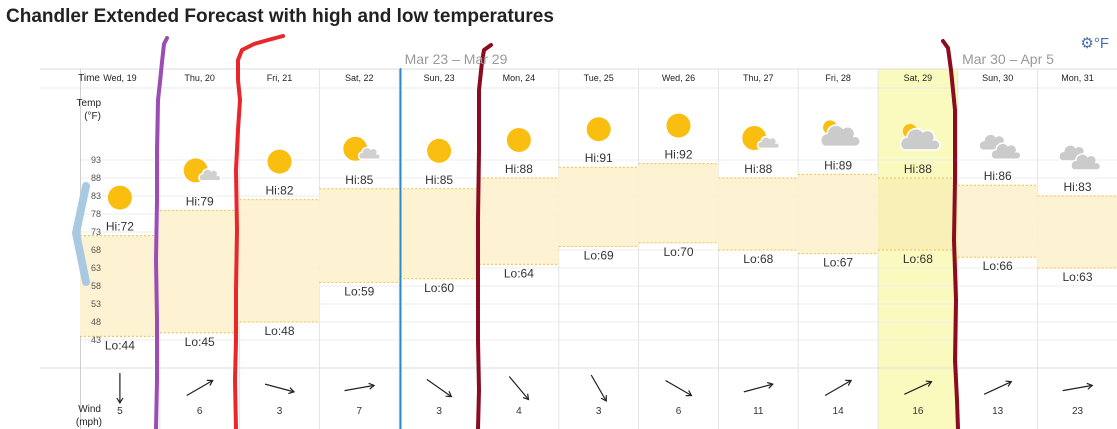  I want to click on low-label: Lo:69, so click(599, 255).